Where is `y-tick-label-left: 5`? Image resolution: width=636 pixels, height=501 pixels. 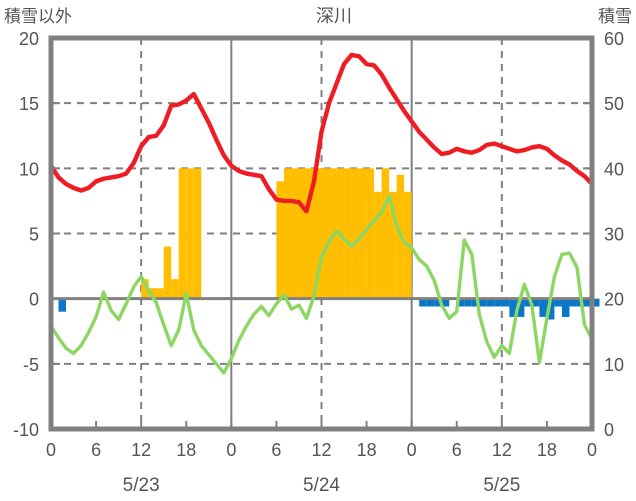 y-tick-label-left: 5 is located at coordinates (34, 235).